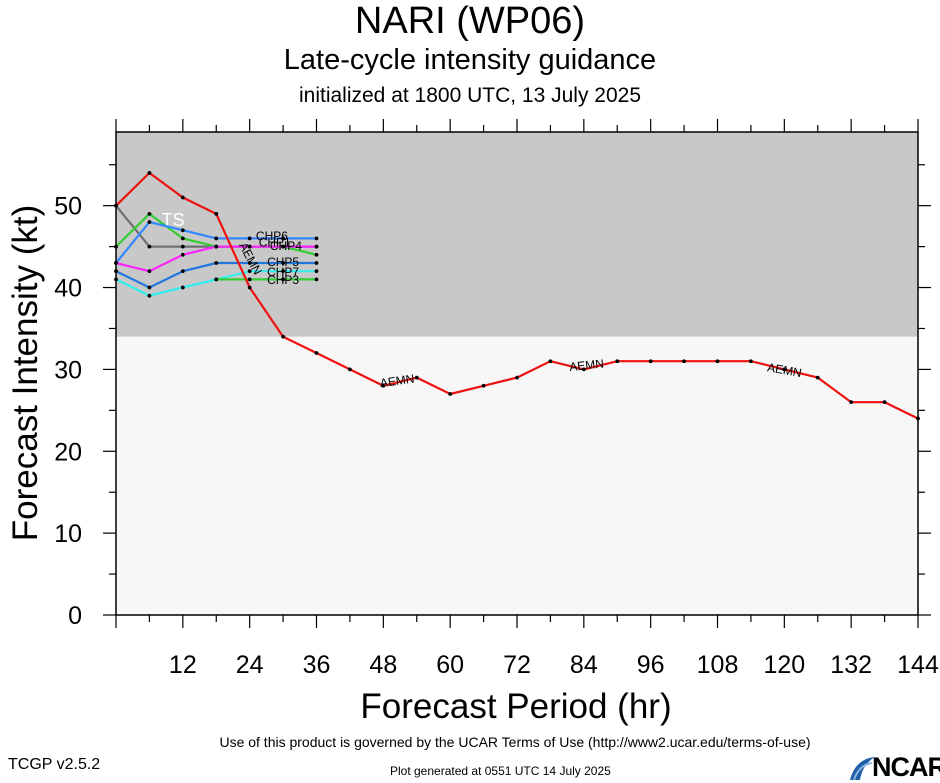  What do you see at coordinates (470, 21) in the screenshot?
I see `chart-title: NARI (WP06)` at bounding box center [470, 21].